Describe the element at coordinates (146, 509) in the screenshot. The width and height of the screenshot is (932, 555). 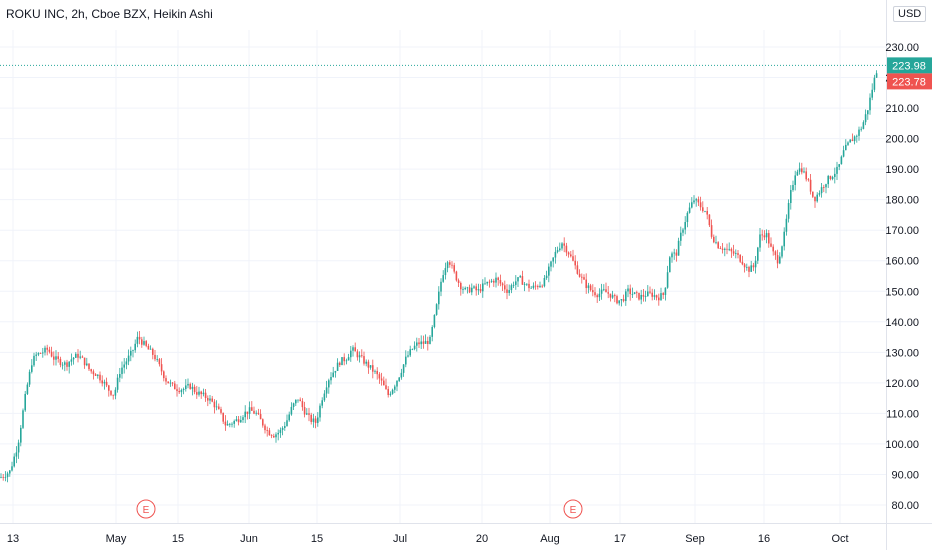
I see `earnings-marker` at that location.